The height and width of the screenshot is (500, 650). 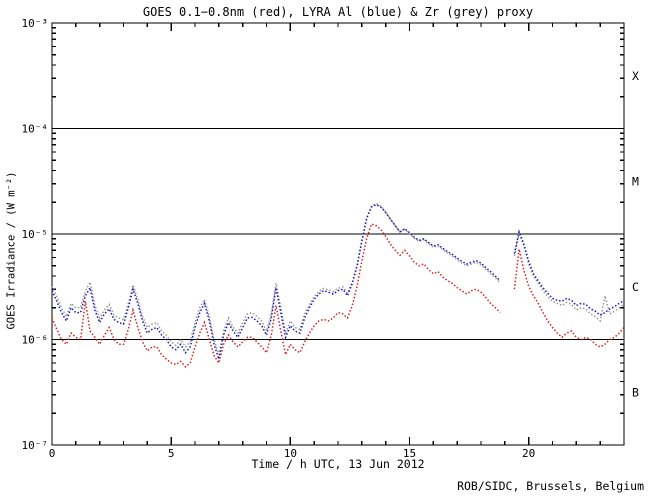 I want to click on series-goes-xray, so click(x=569, y=298).